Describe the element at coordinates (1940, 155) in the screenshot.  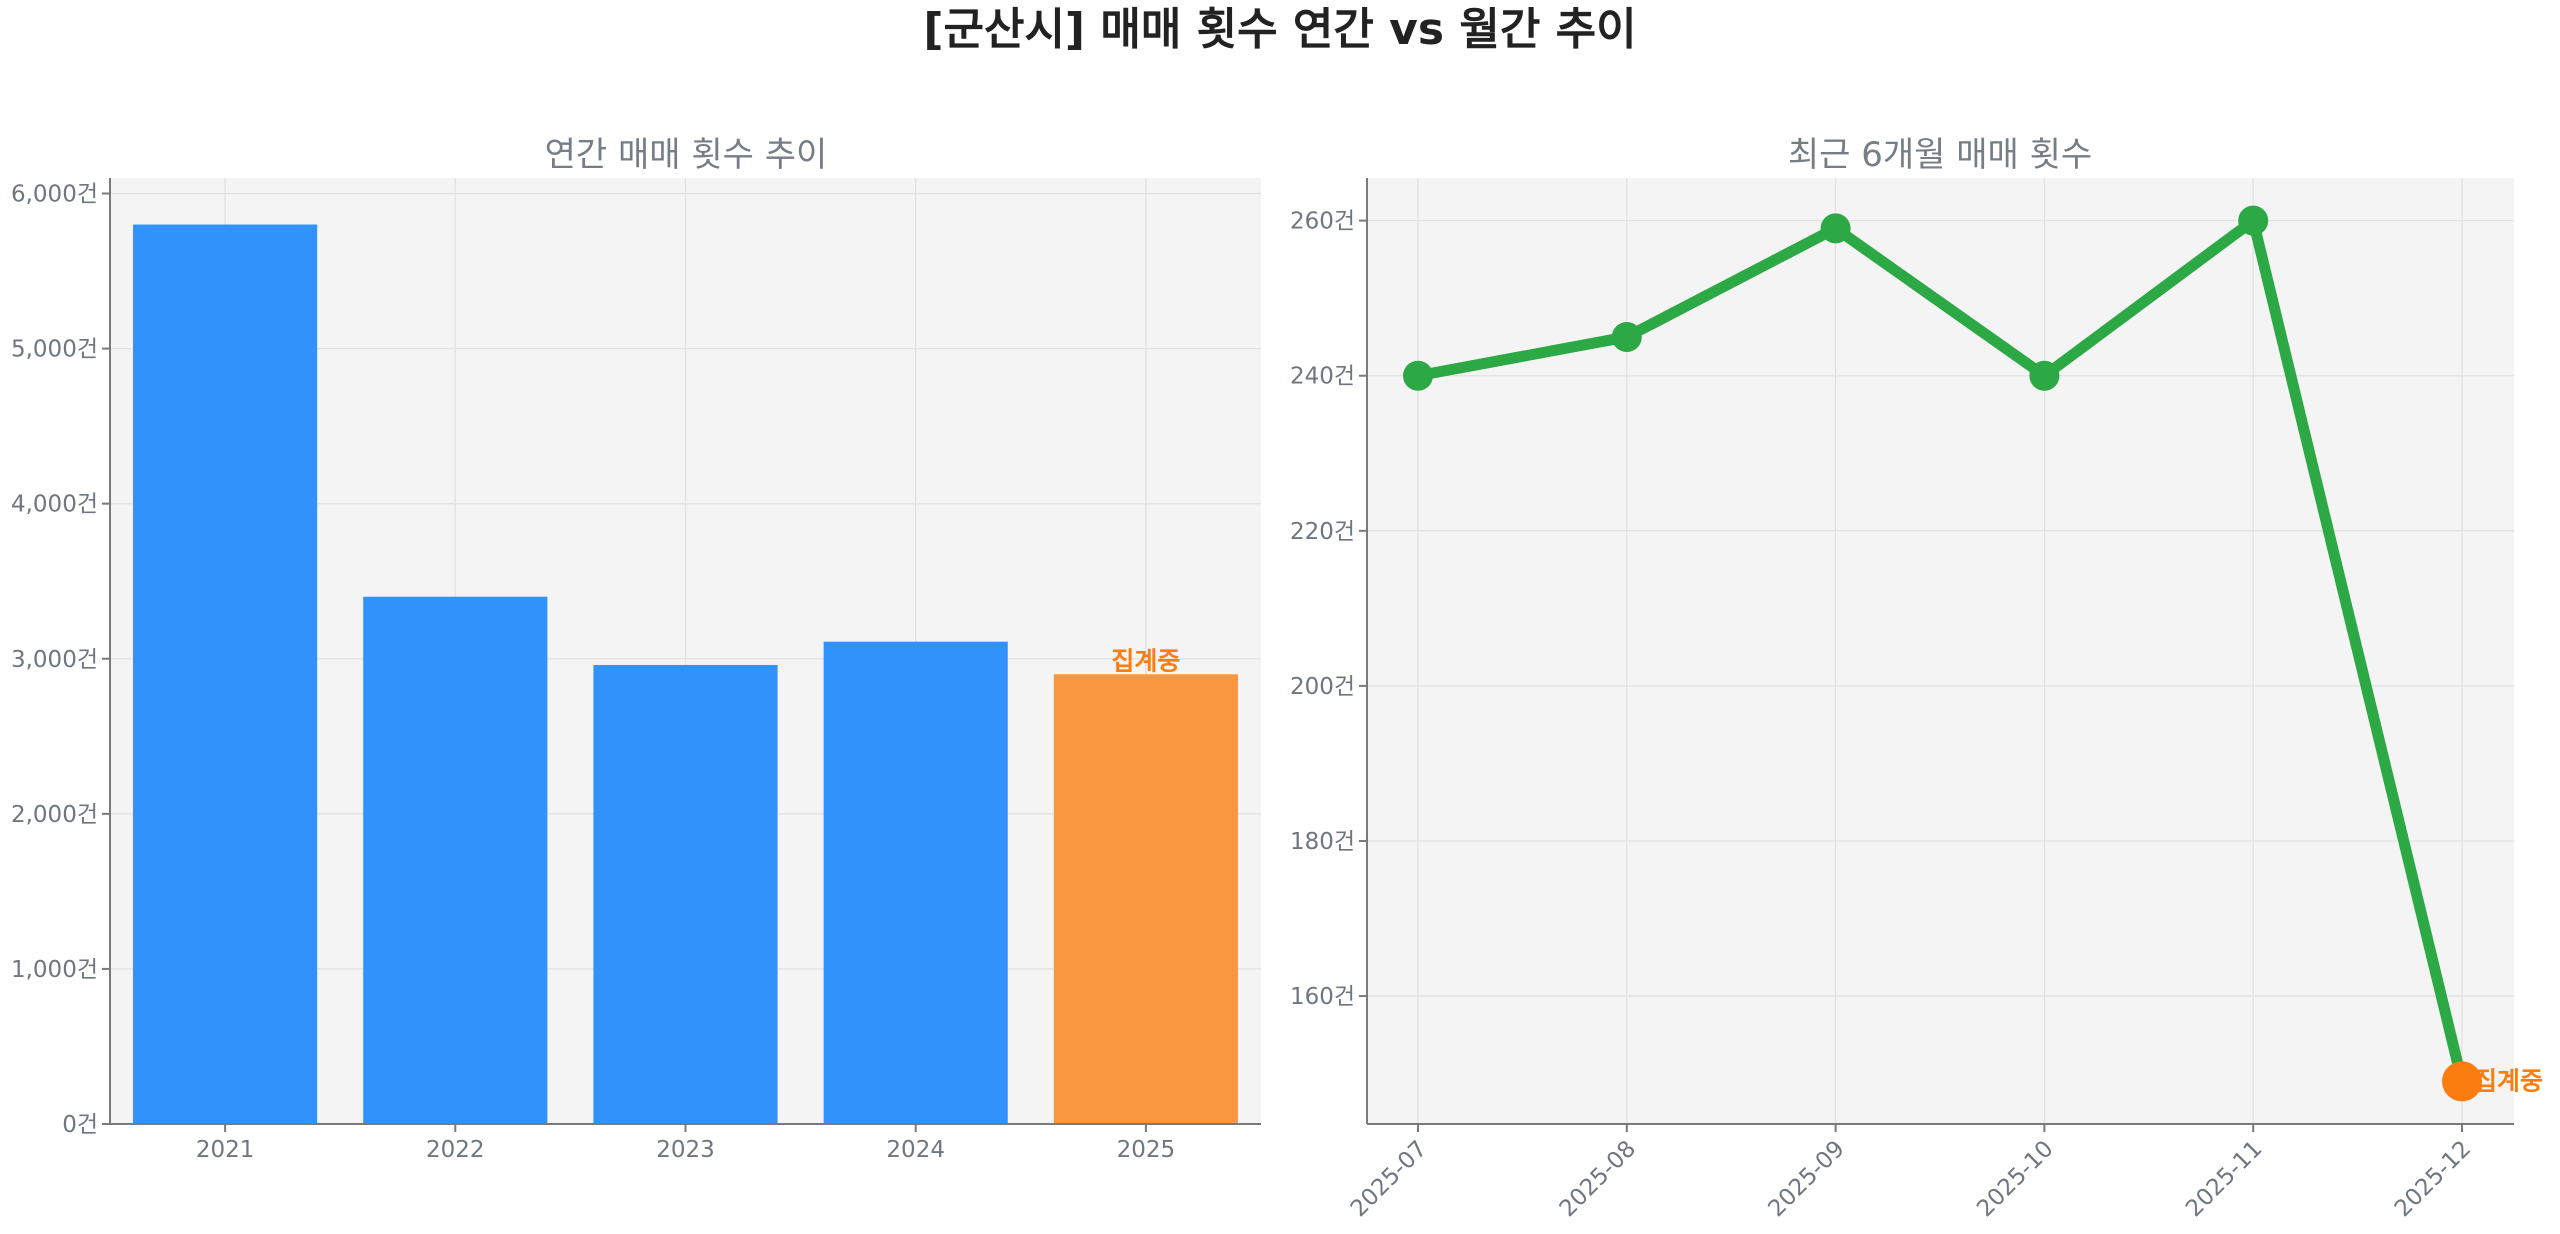
I see `monthly-chart-title: 최근 6개월 매매 횟수` at that location.